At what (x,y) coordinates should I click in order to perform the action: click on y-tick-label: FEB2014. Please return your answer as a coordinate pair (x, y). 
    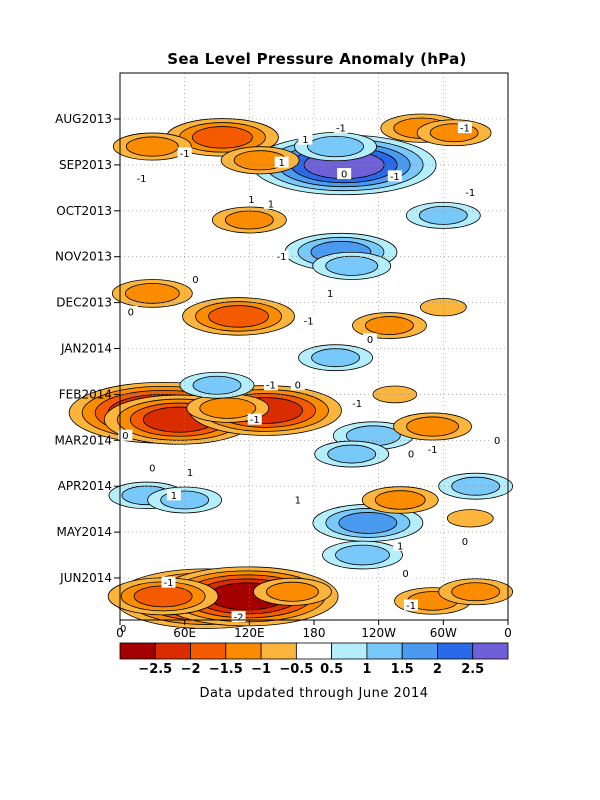
    Looking at the image, I should click on (85, 394).